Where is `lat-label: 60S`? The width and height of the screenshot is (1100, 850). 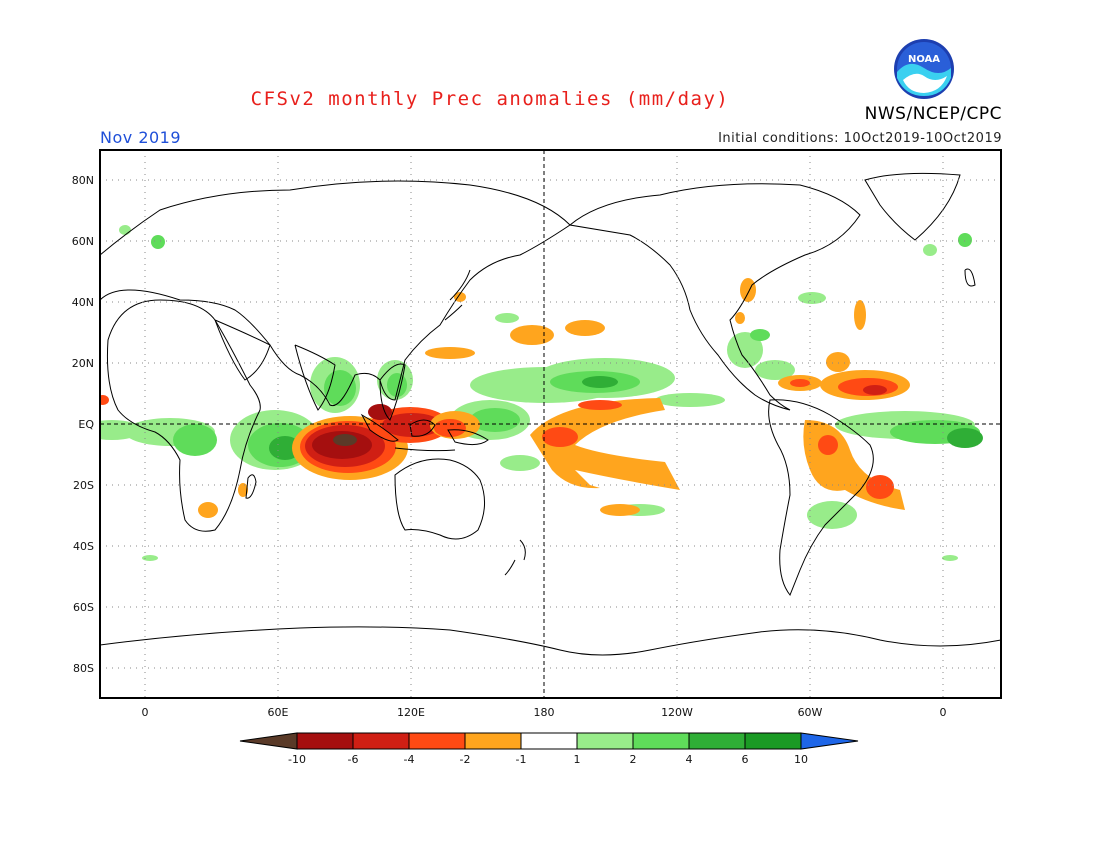
lat-label: 60S is located at coordinates (83, 607).